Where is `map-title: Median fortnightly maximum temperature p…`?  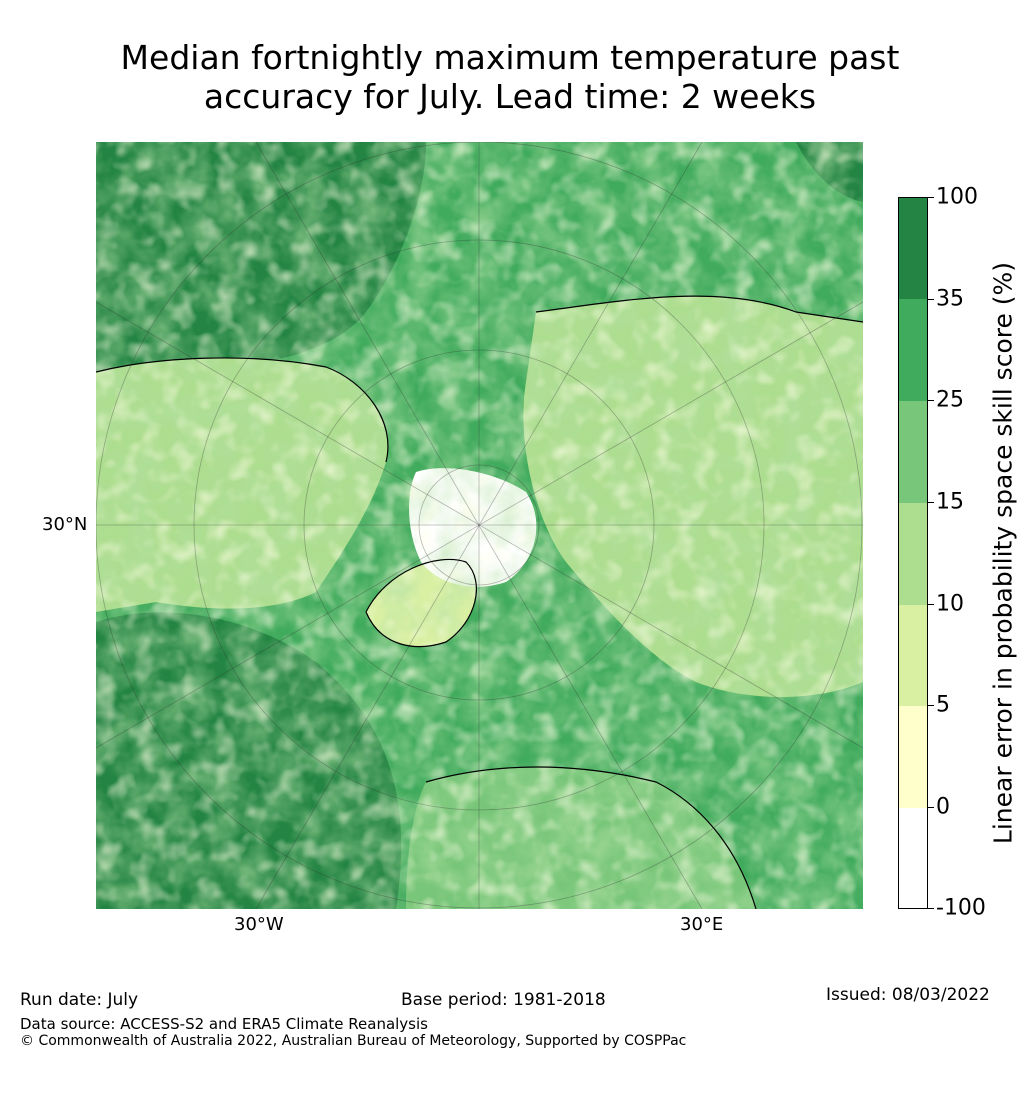 map-title: Median fortnightly maximum temperature p… is located at coordinates (510, 77).